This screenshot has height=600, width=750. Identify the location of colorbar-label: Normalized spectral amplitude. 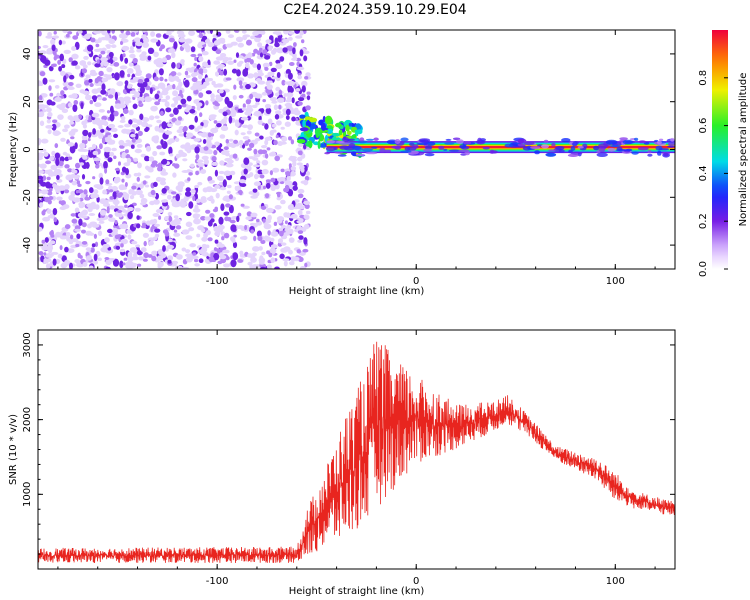
(743, 150).